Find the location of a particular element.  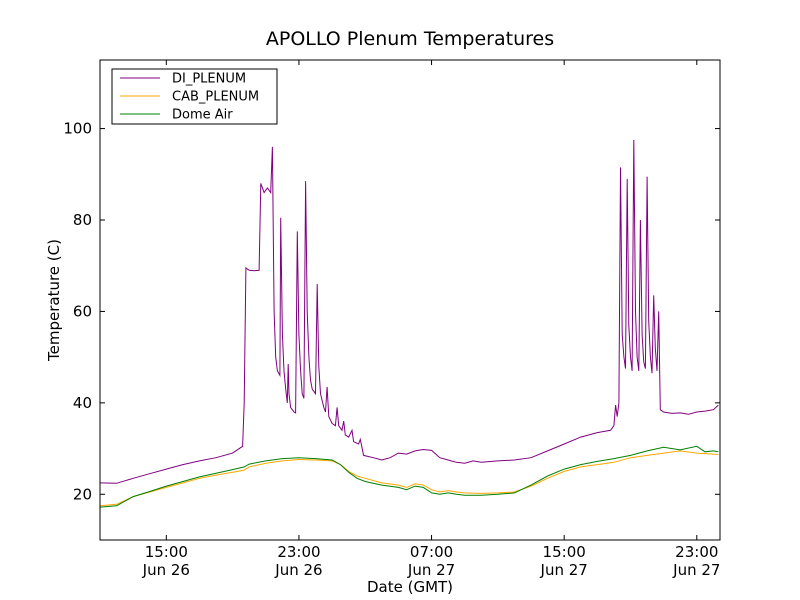

y-axis-label: Temperature (C) is located at coordinates (54, 300).